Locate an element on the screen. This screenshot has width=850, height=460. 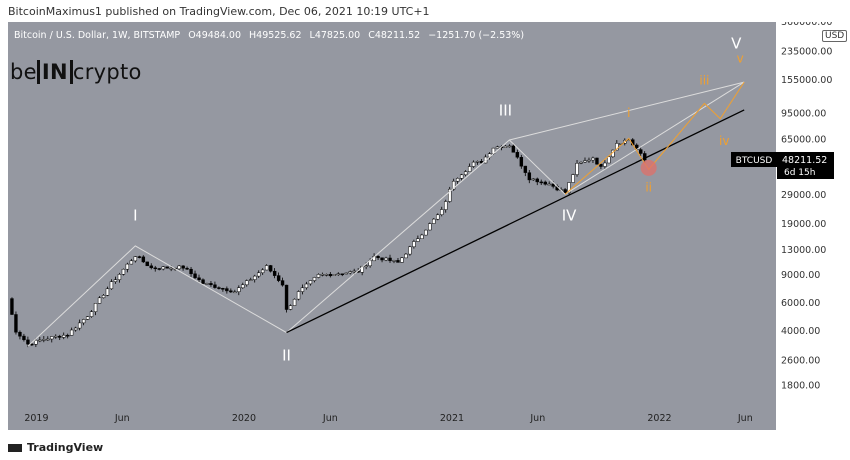
wave-label: III is located at coordinates (505, 111).